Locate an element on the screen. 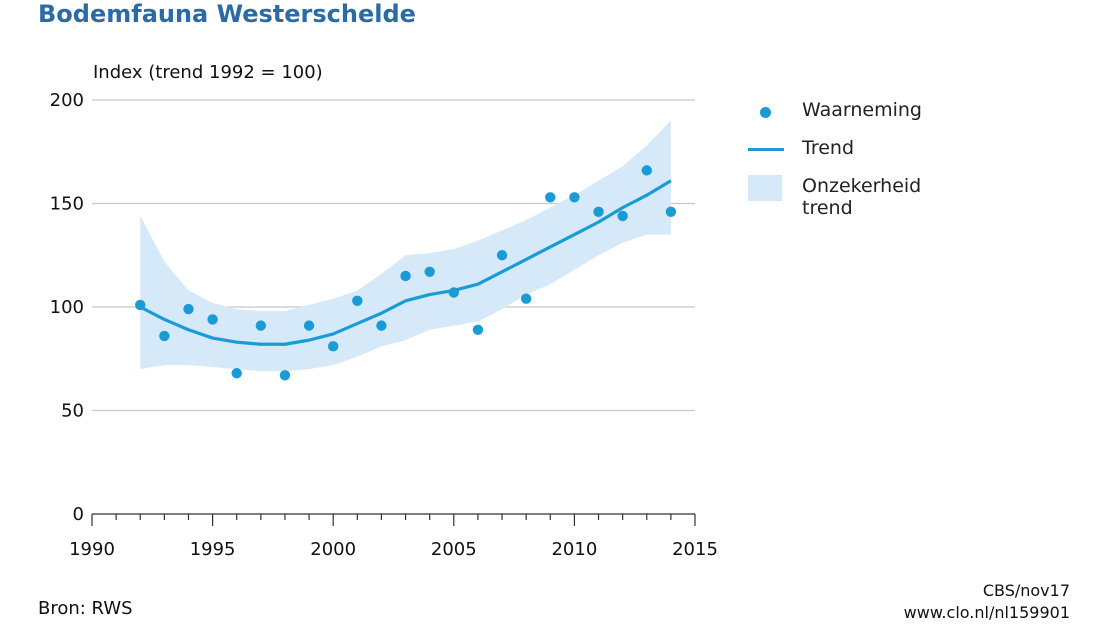 The height and width of the screenshot is (624, 1104). legend-band-icon is located at coordinates (765, 188).